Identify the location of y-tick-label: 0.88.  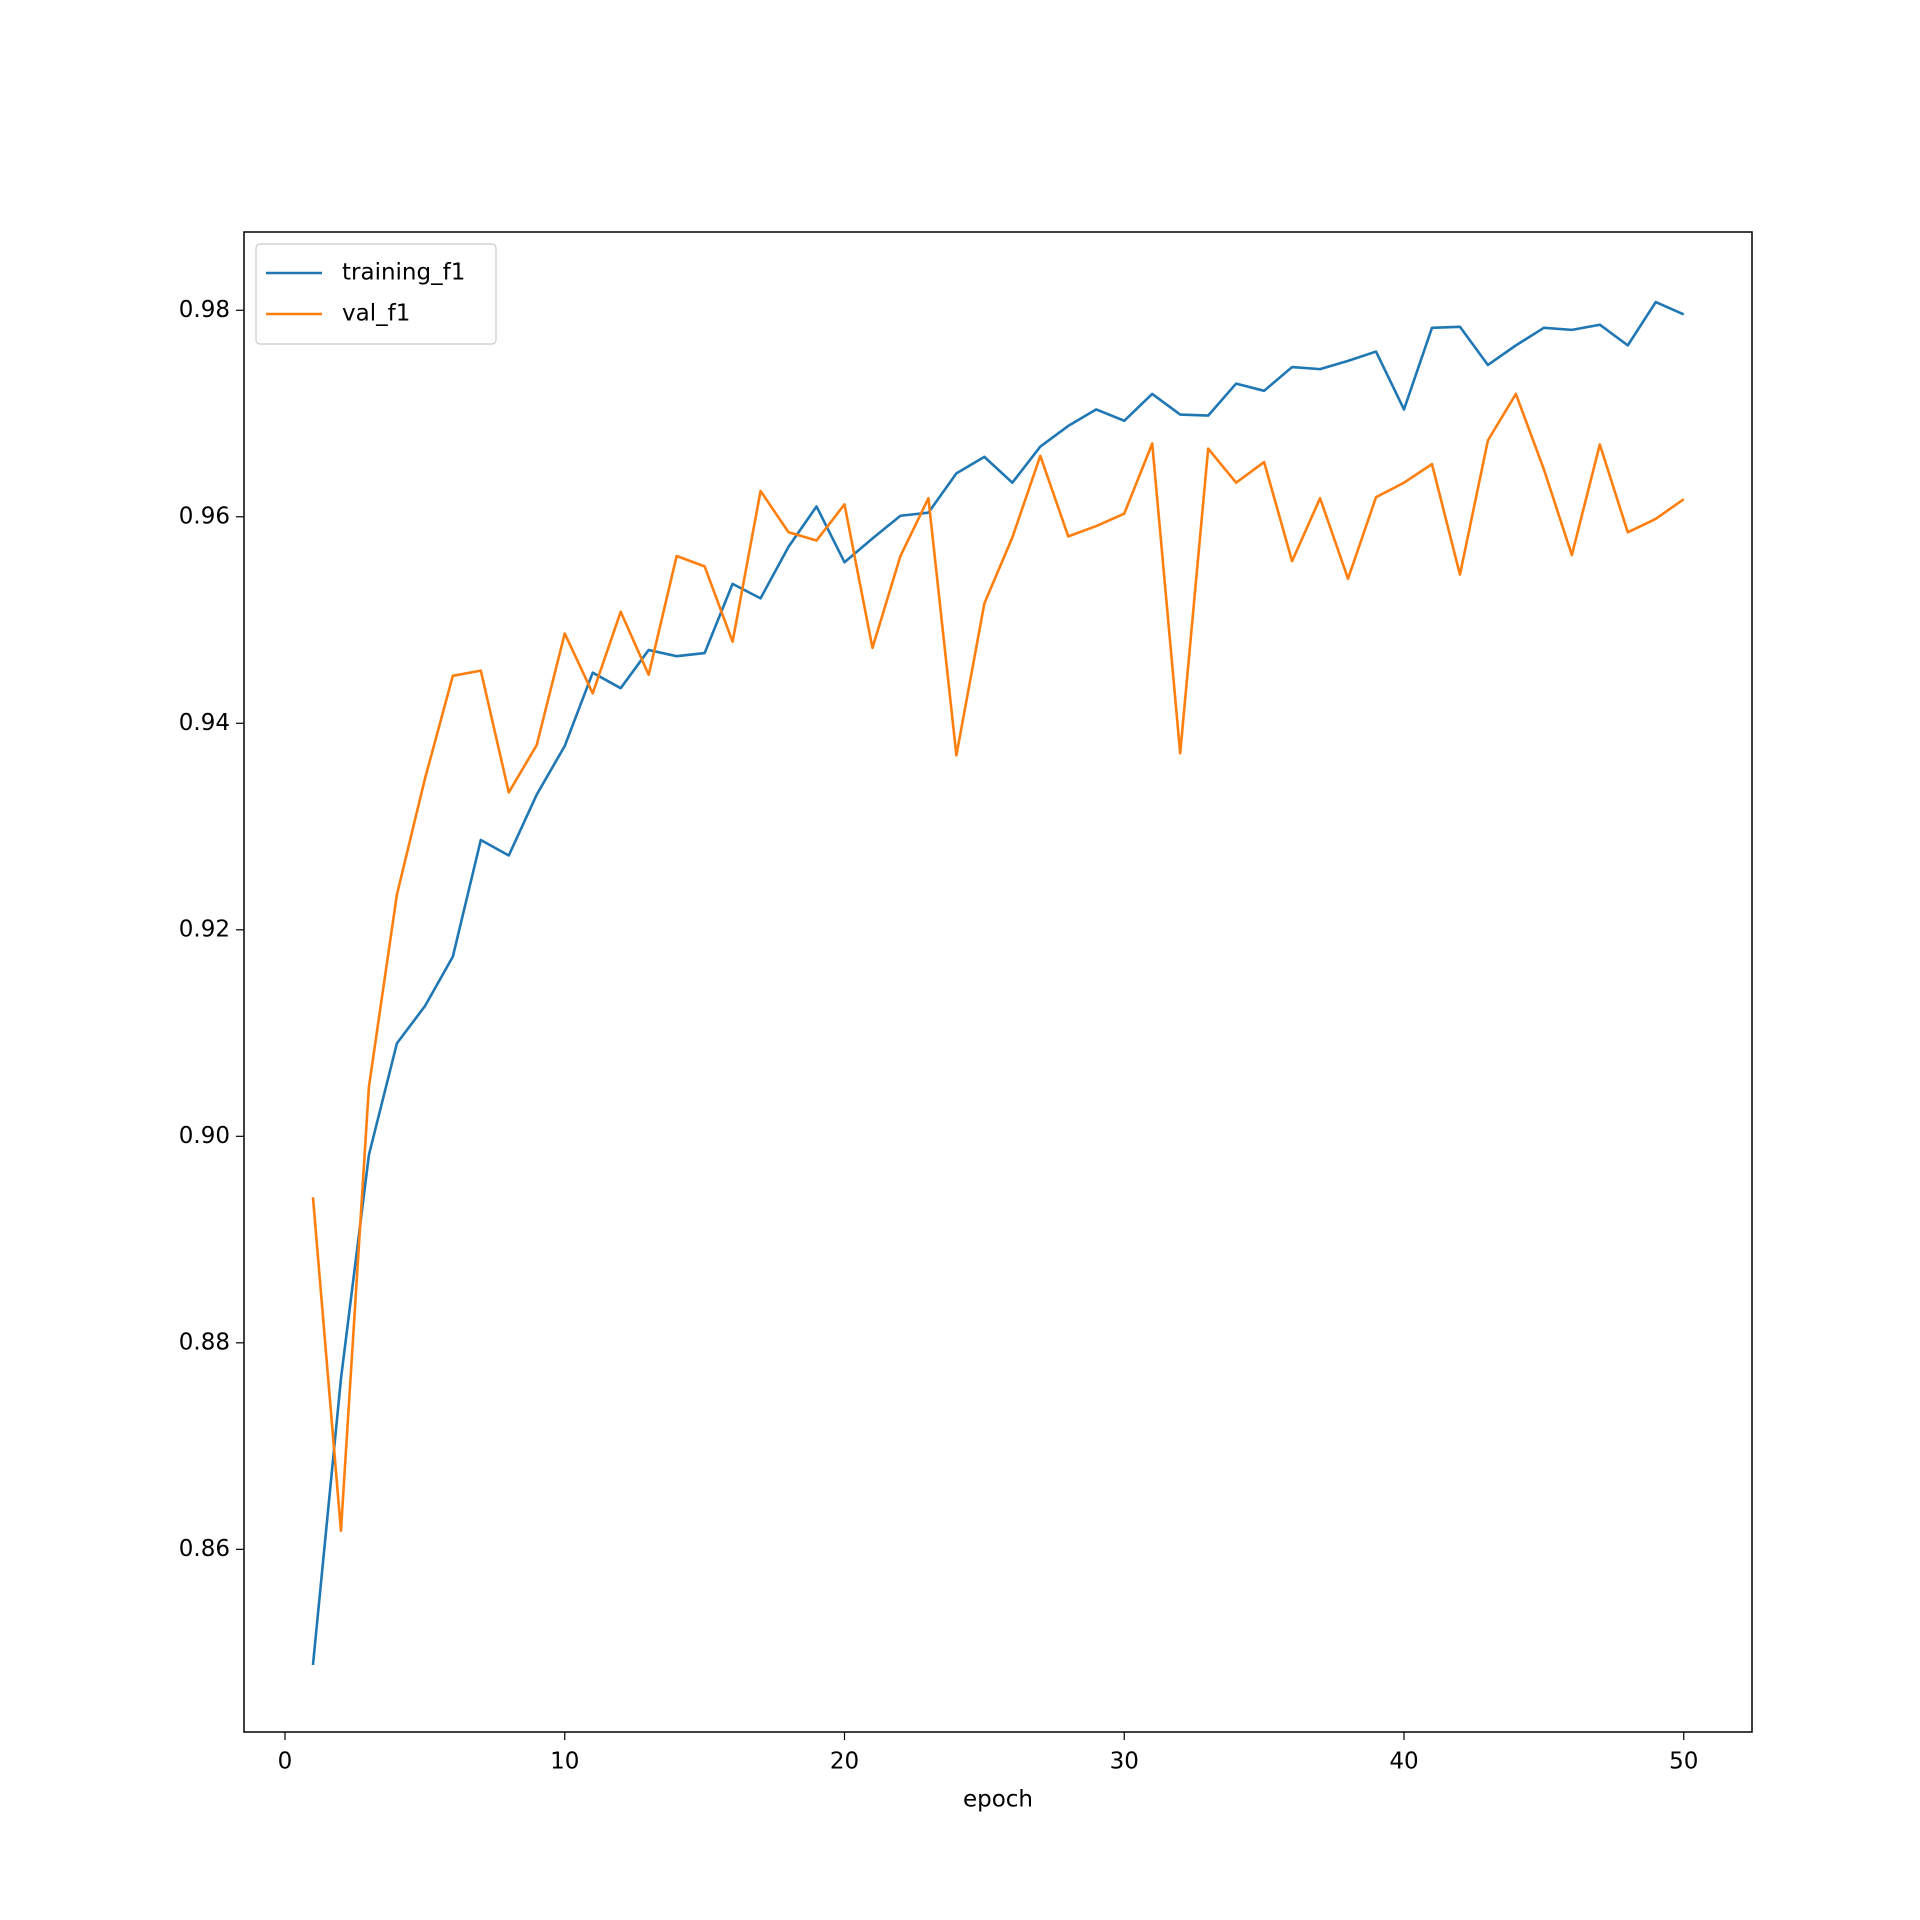
(204, 1342).